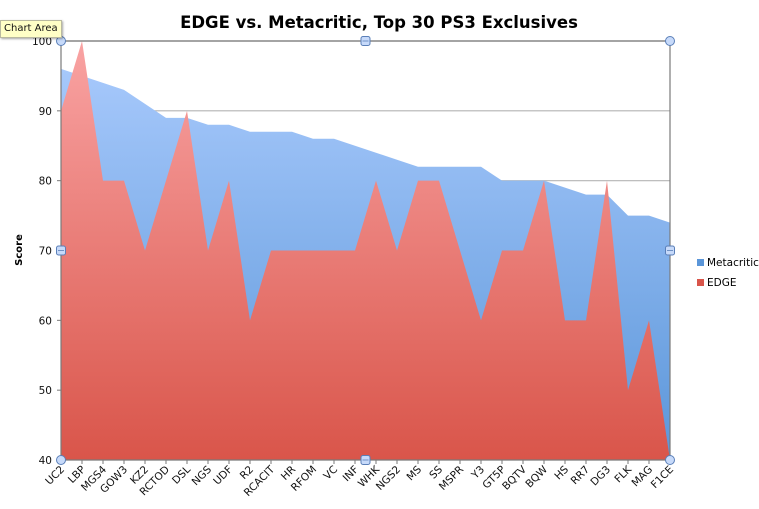 The height and width of the screenshot is (509, 759). What do you see at coordinates (229, 124) in the screenshot?
I see `data-point-metacritic-udf` at bounding box center [229, 124].